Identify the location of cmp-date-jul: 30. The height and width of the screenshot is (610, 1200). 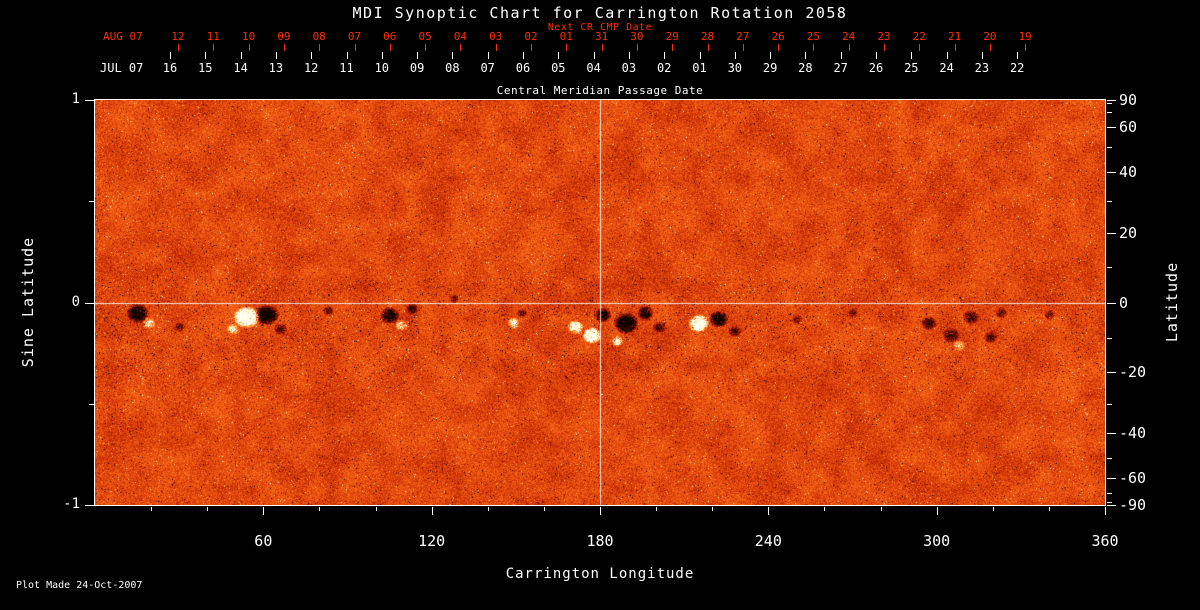
(735, 68).